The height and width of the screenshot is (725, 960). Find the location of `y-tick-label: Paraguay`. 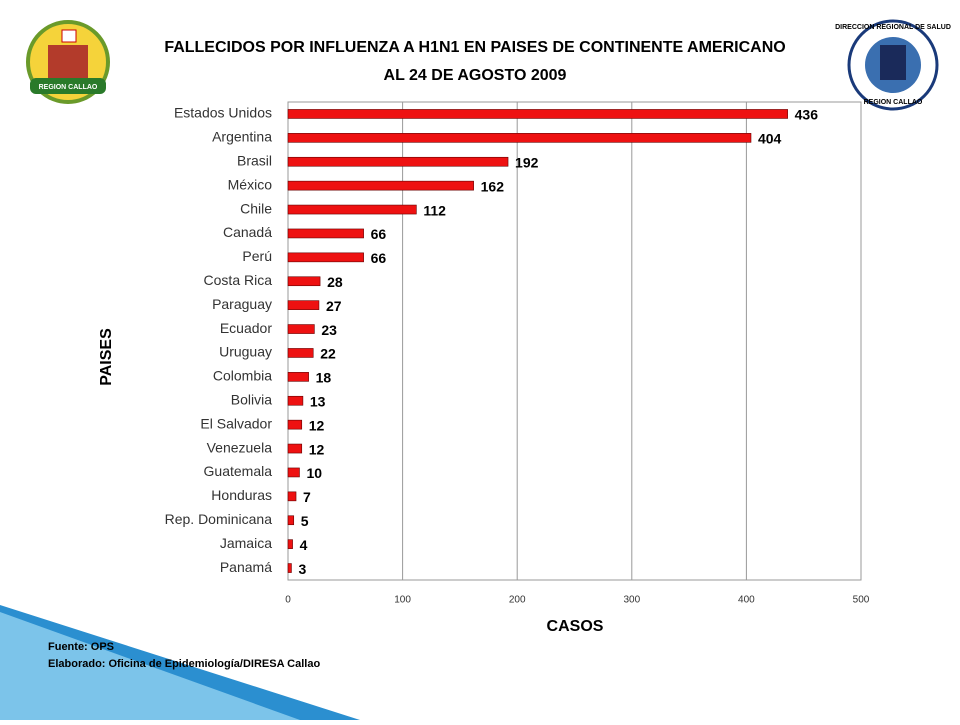

y-tick-label: Paraguay is located at coordinates (242, 304).